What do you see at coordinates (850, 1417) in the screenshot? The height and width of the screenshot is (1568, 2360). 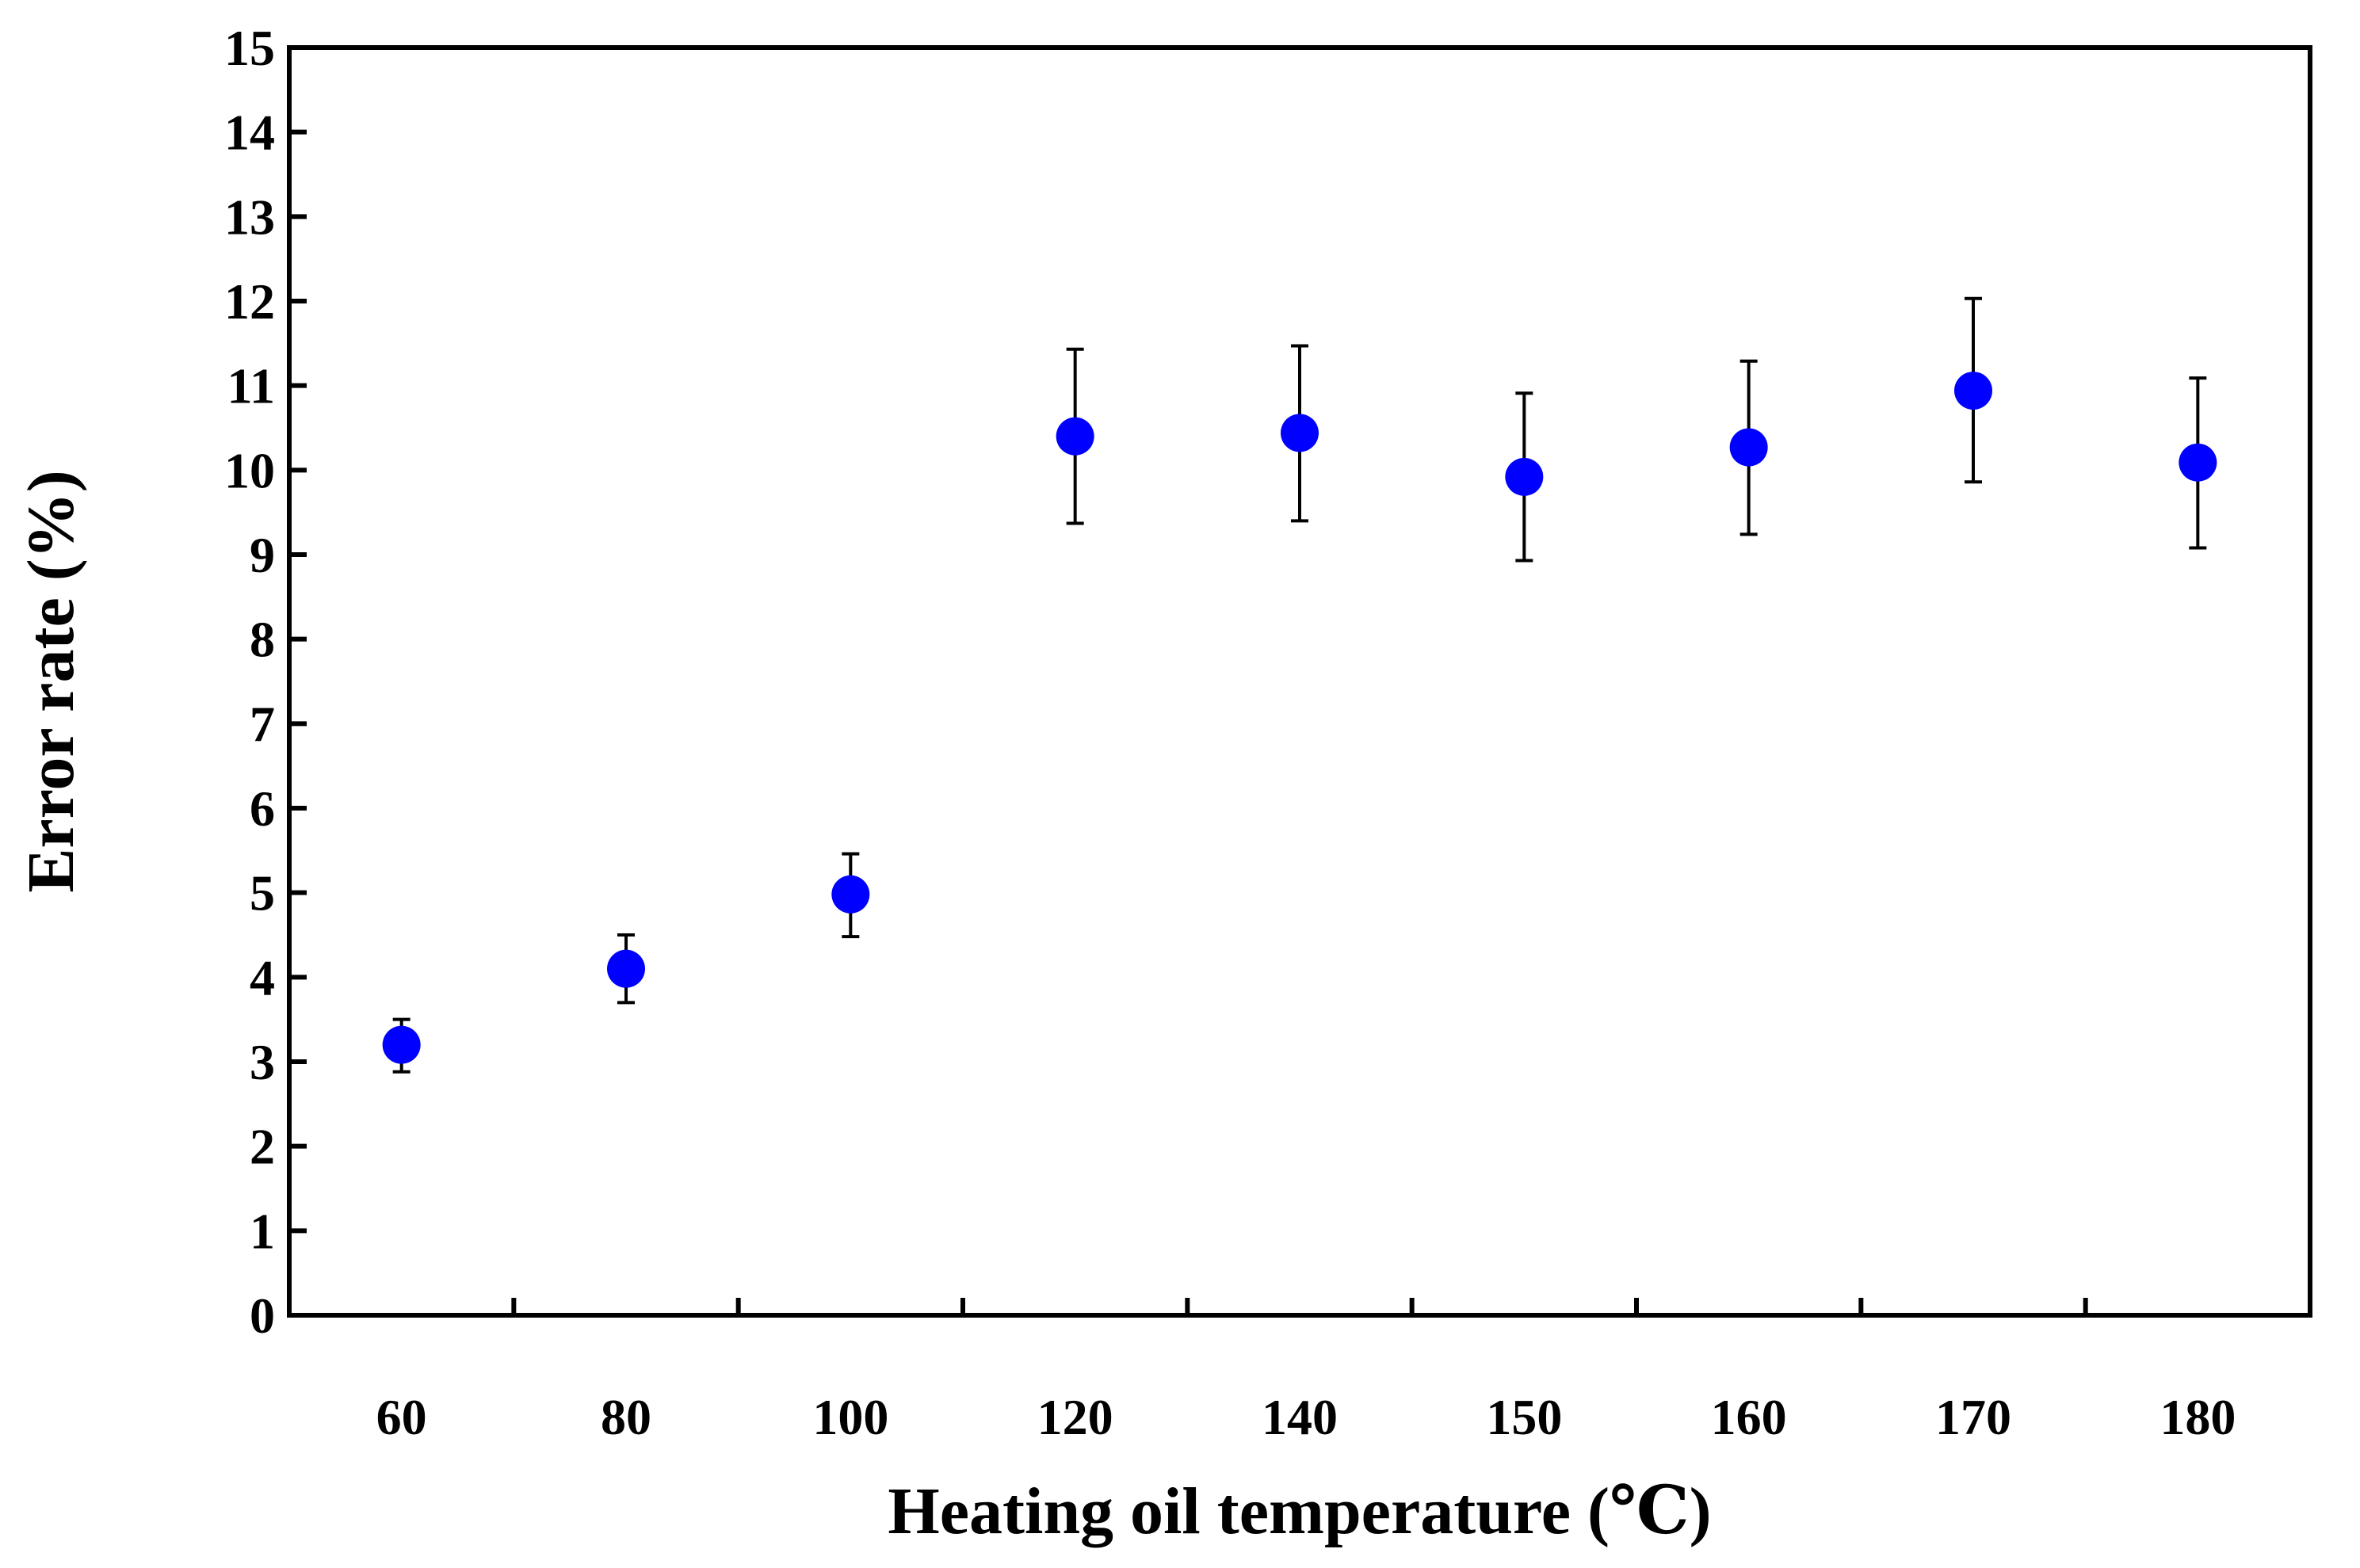 I see `x-tick-label: 100` at bounding box center [850, 1417].